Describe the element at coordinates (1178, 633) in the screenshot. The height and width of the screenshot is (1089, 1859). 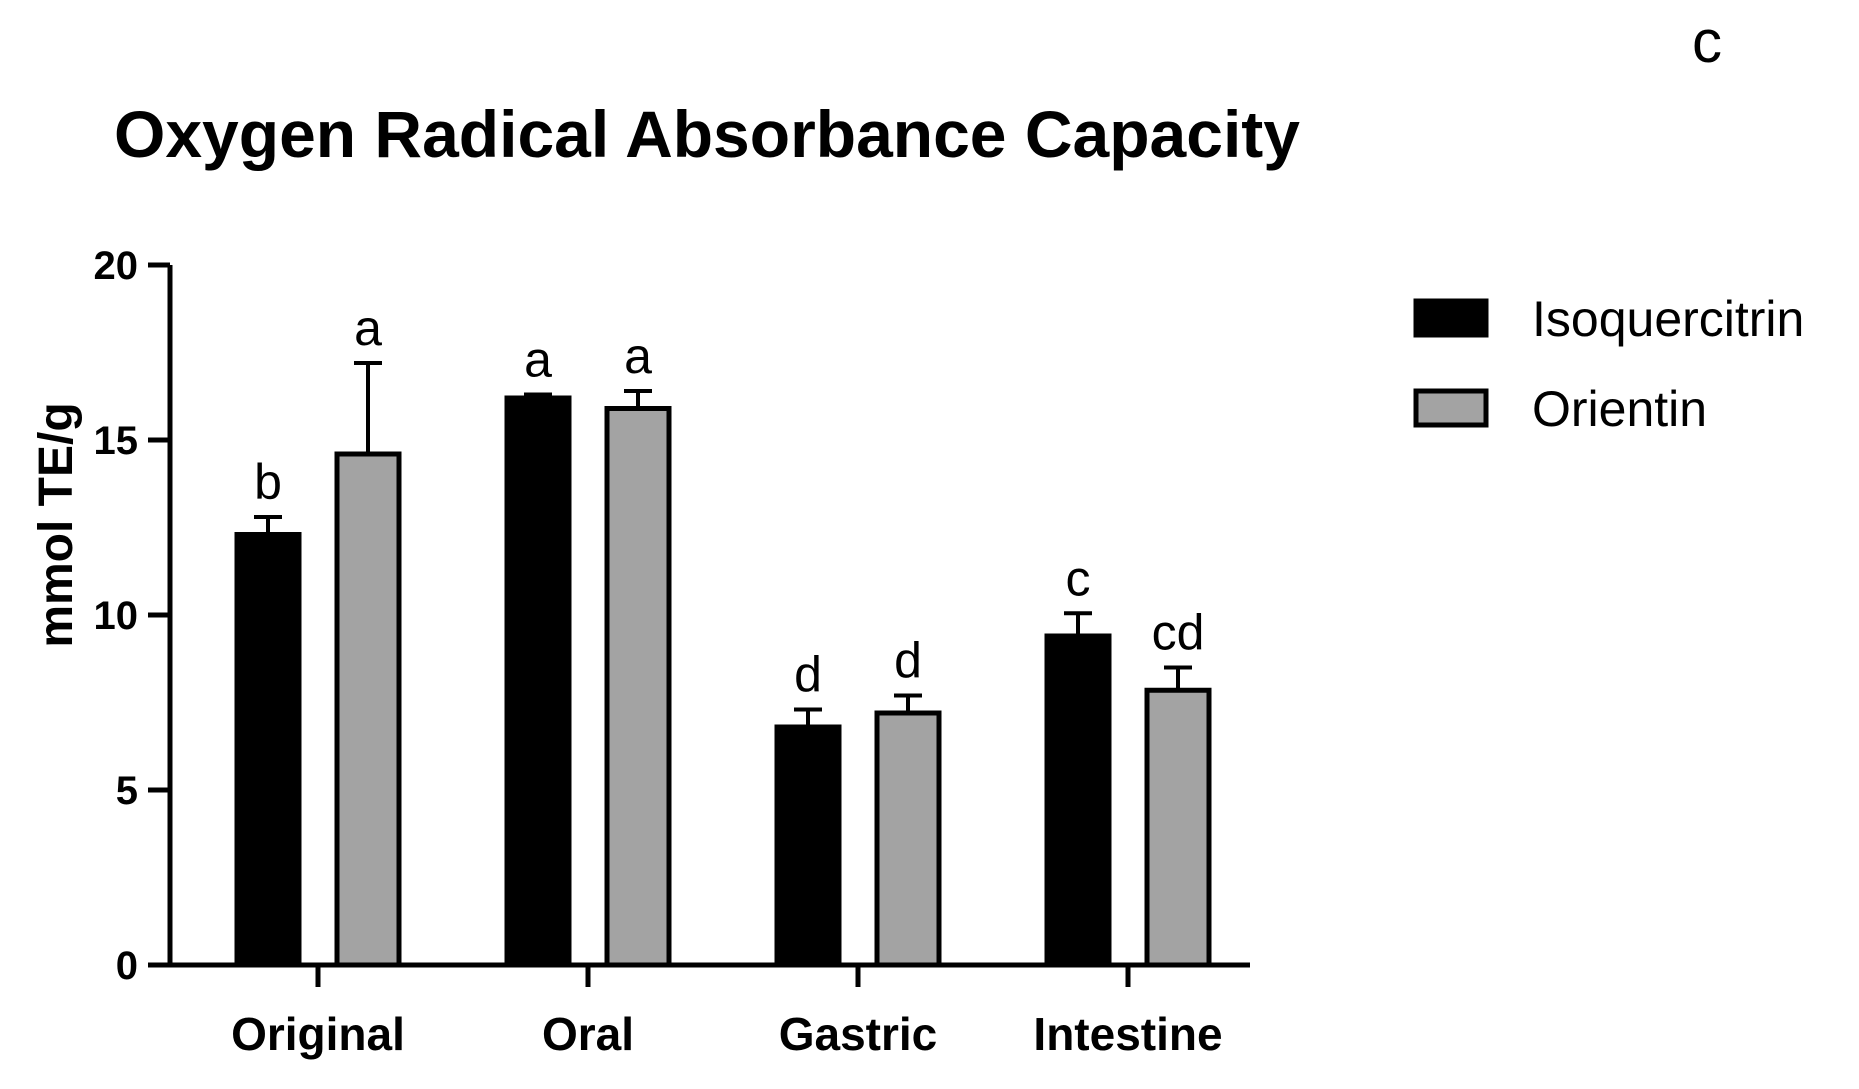
I see `significance-label: cd` at that location.